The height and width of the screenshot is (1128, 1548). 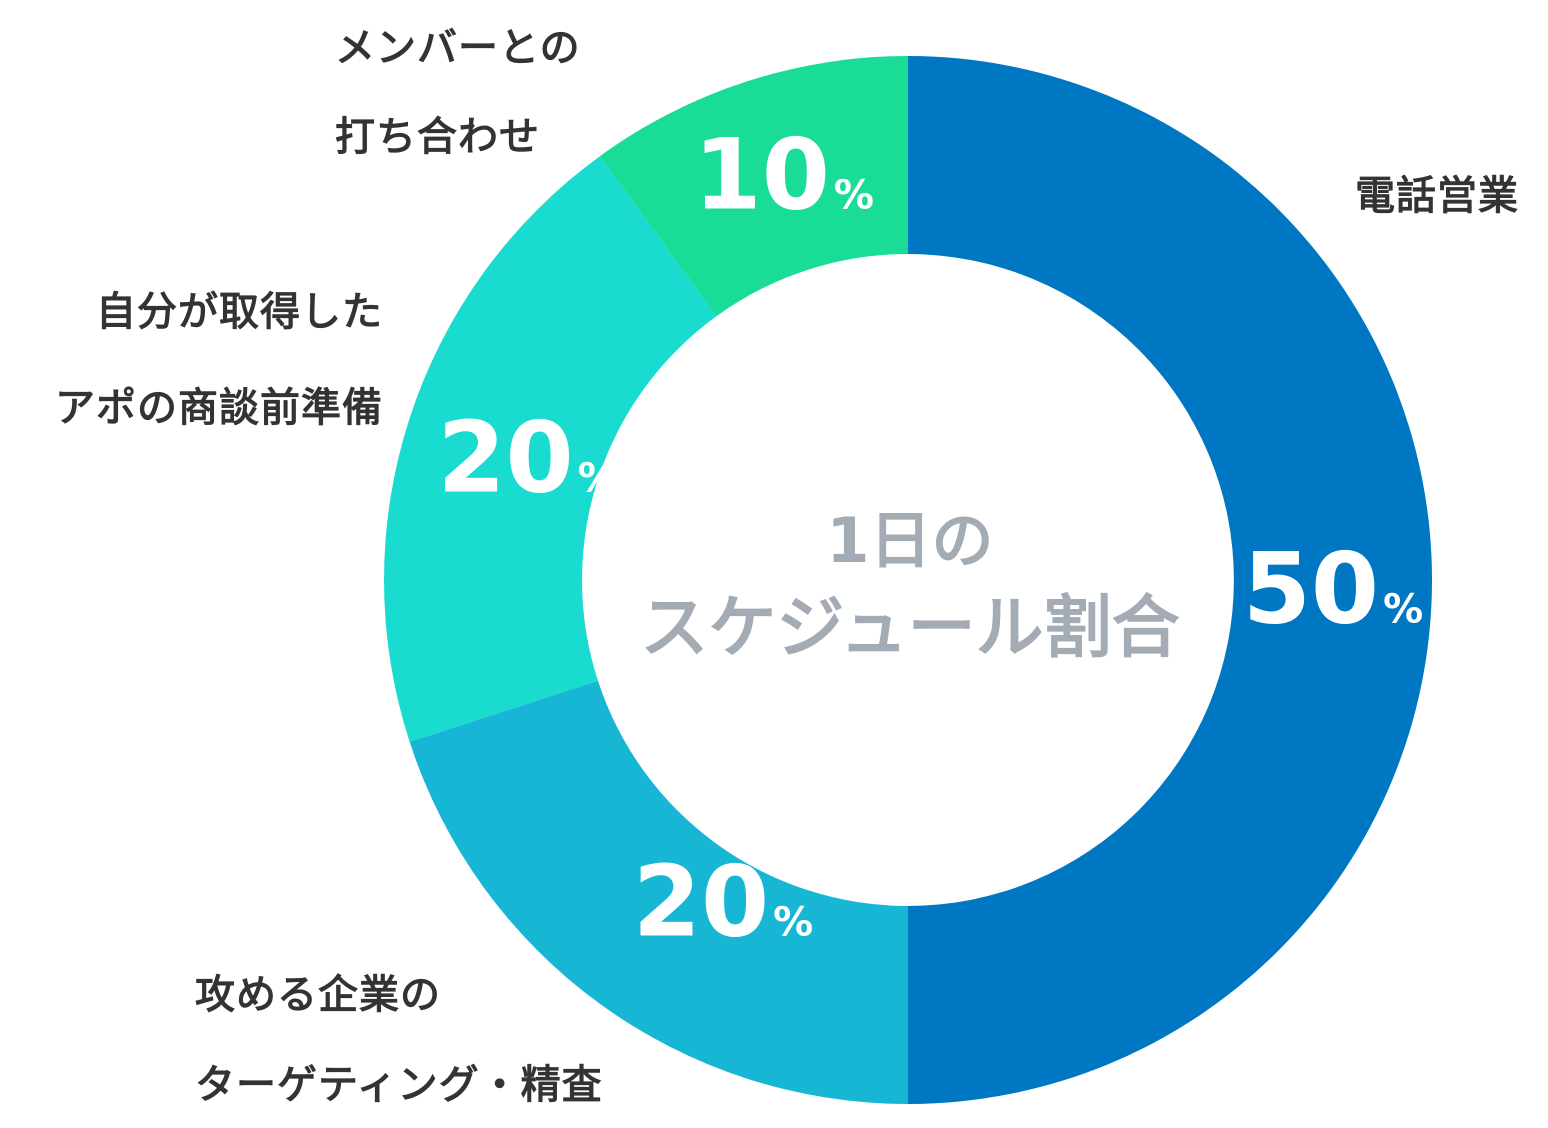 What do you see at coordinates (399, 1085) in the screenshot?
I see `label-targeting-line-2: ターゲティング・精査` at bounding box center [399, 1085].